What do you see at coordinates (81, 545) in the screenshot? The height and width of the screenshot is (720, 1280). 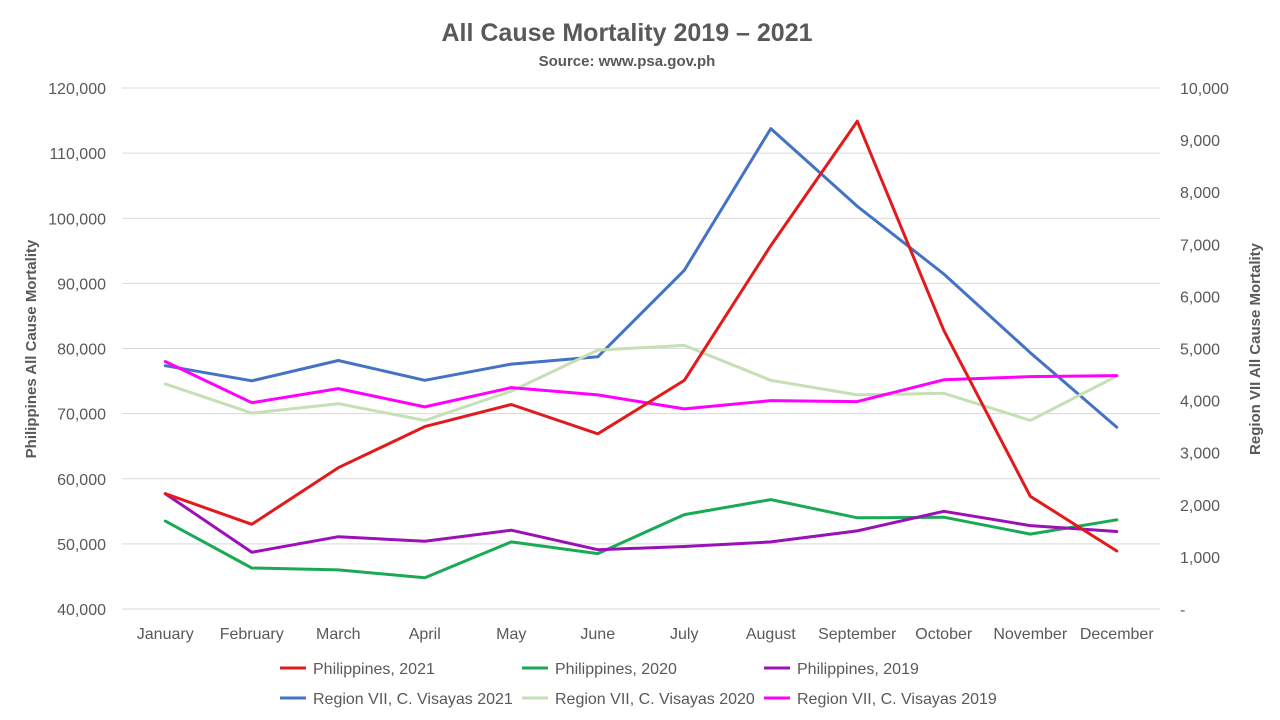 I see `left-tick-label: 50,000` at bounding box center [81, 545].